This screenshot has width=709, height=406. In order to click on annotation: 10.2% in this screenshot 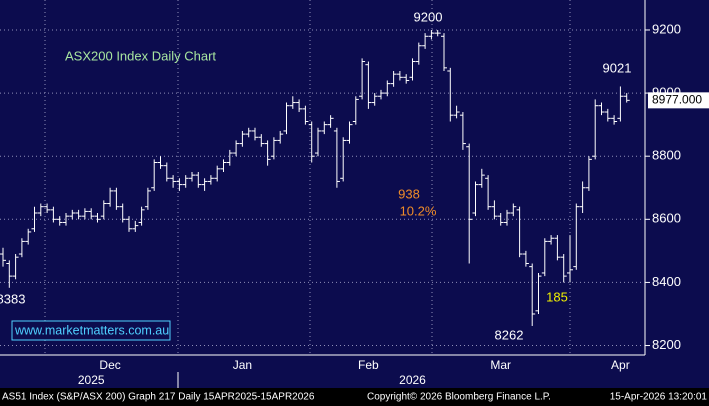, I will do `click(418, 210)`.